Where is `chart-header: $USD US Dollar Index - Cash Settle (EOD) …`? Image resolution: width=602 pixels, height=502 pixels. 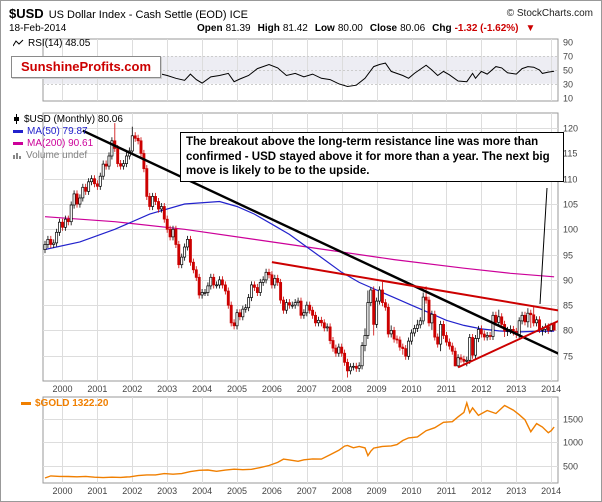 chart-header: $USD US Dollar Index - Cash Settle (EOD) … is located at coordinates (128, 13).